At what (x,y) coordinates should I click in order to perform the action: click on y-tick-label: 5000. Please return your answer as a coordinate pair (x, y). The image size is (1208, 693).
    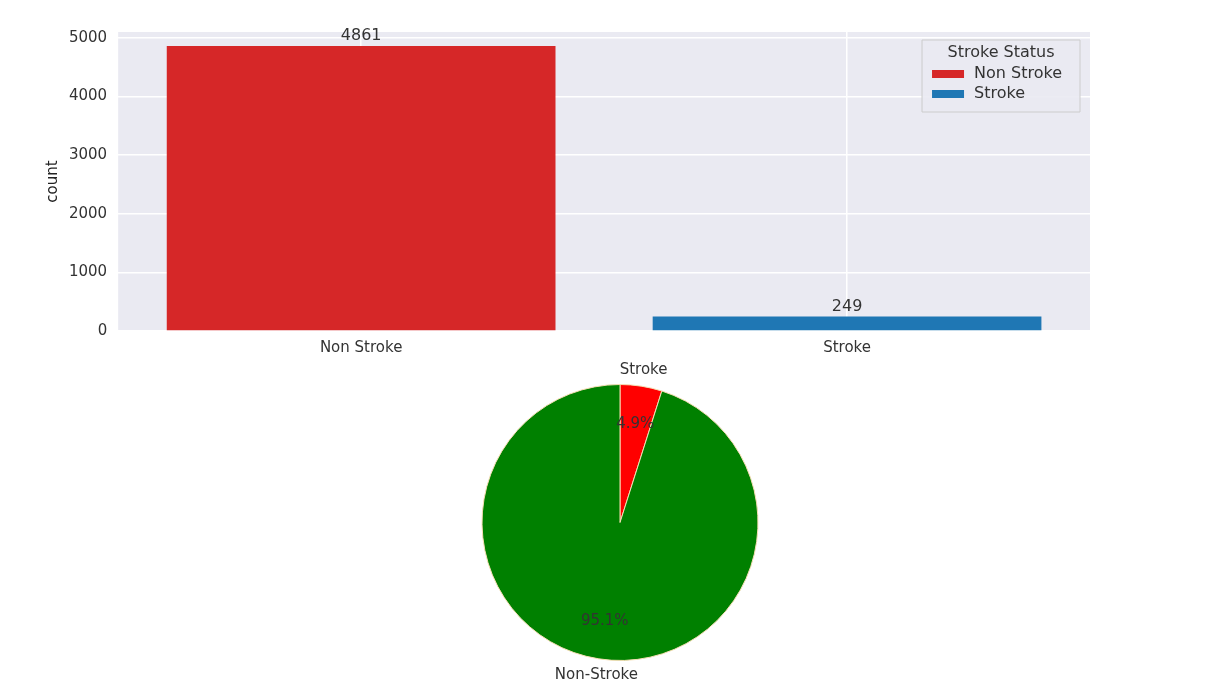
    Looking at the image, I should click on (88, 36).